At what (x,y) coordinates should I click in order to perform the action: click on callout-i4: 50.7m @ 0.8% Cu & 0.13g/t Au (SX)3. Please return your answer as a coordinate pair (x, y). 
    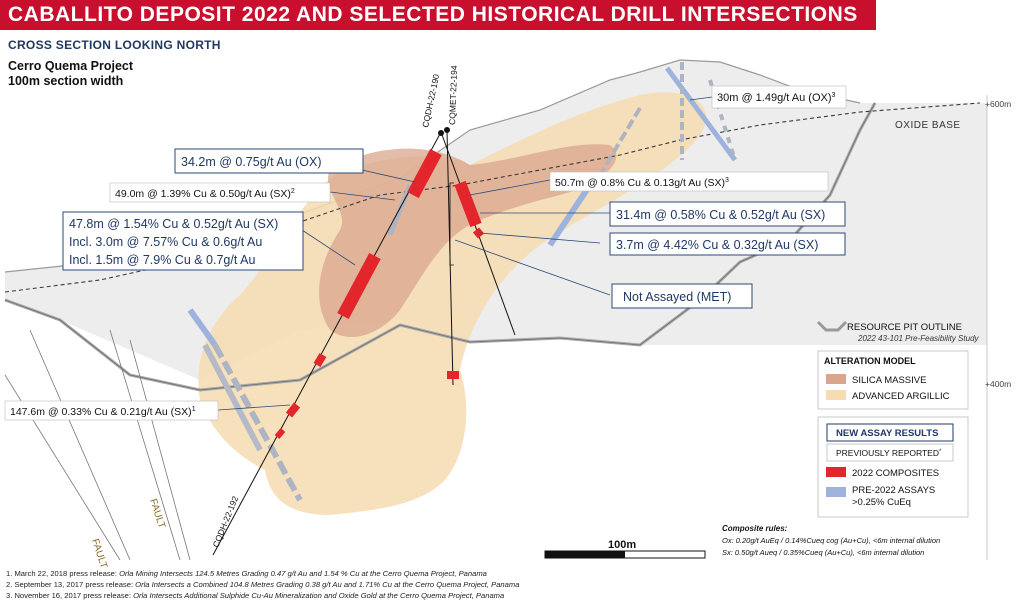
    Looking at the image, I should click on (642, 183).